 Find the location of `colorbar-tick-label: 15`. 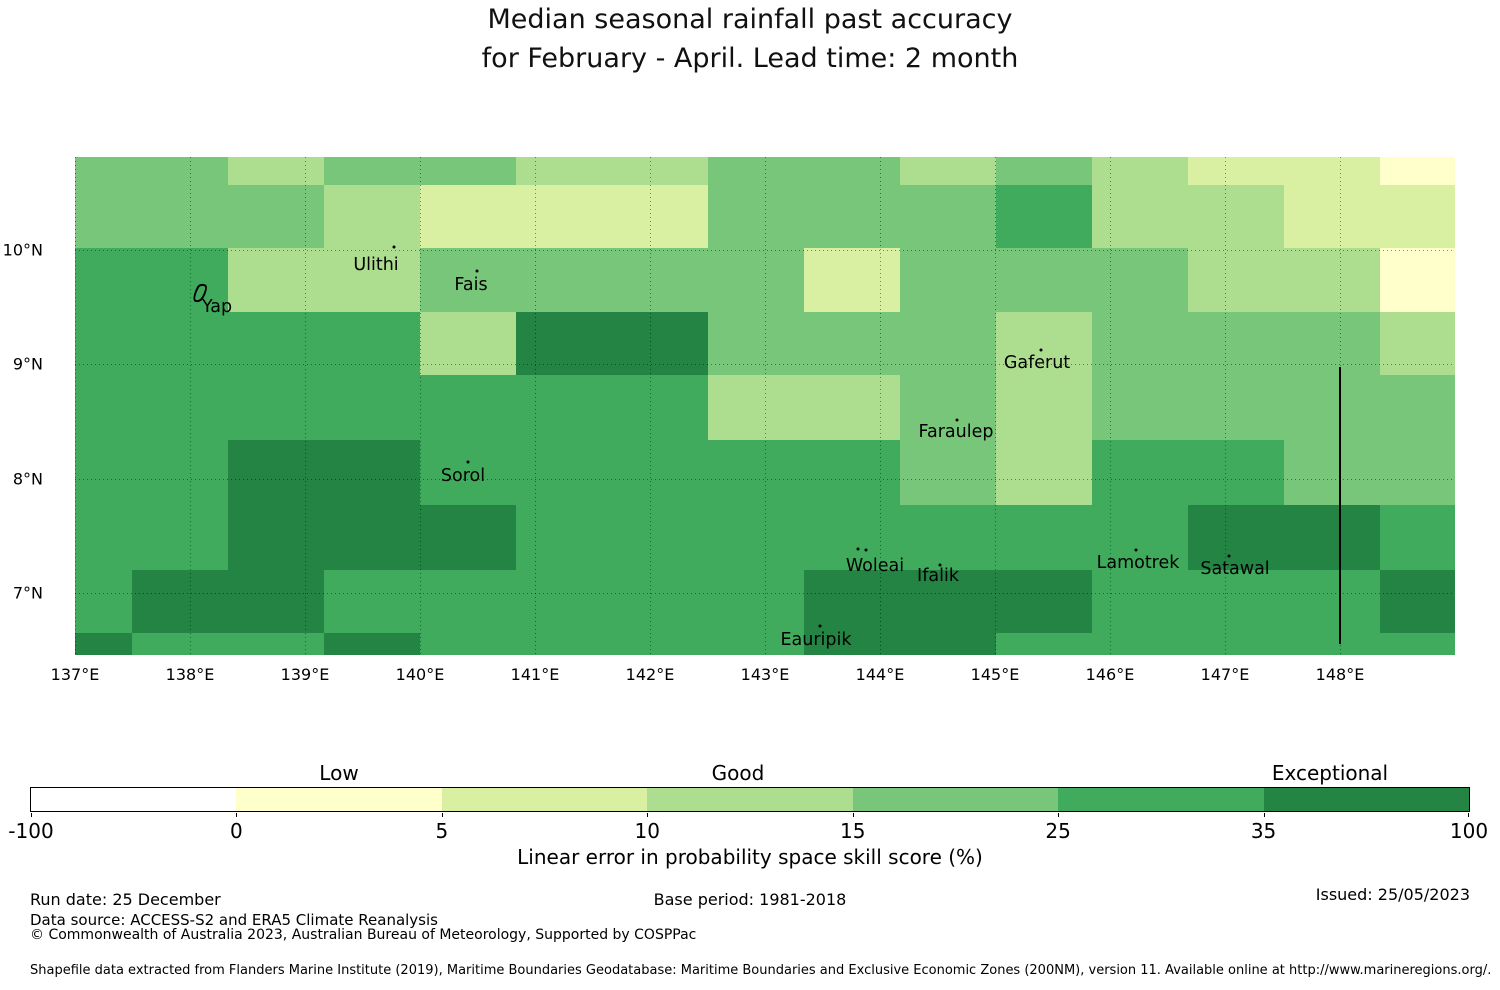

colorbar-tick-label: 15 is located at coordinates (852, 831).